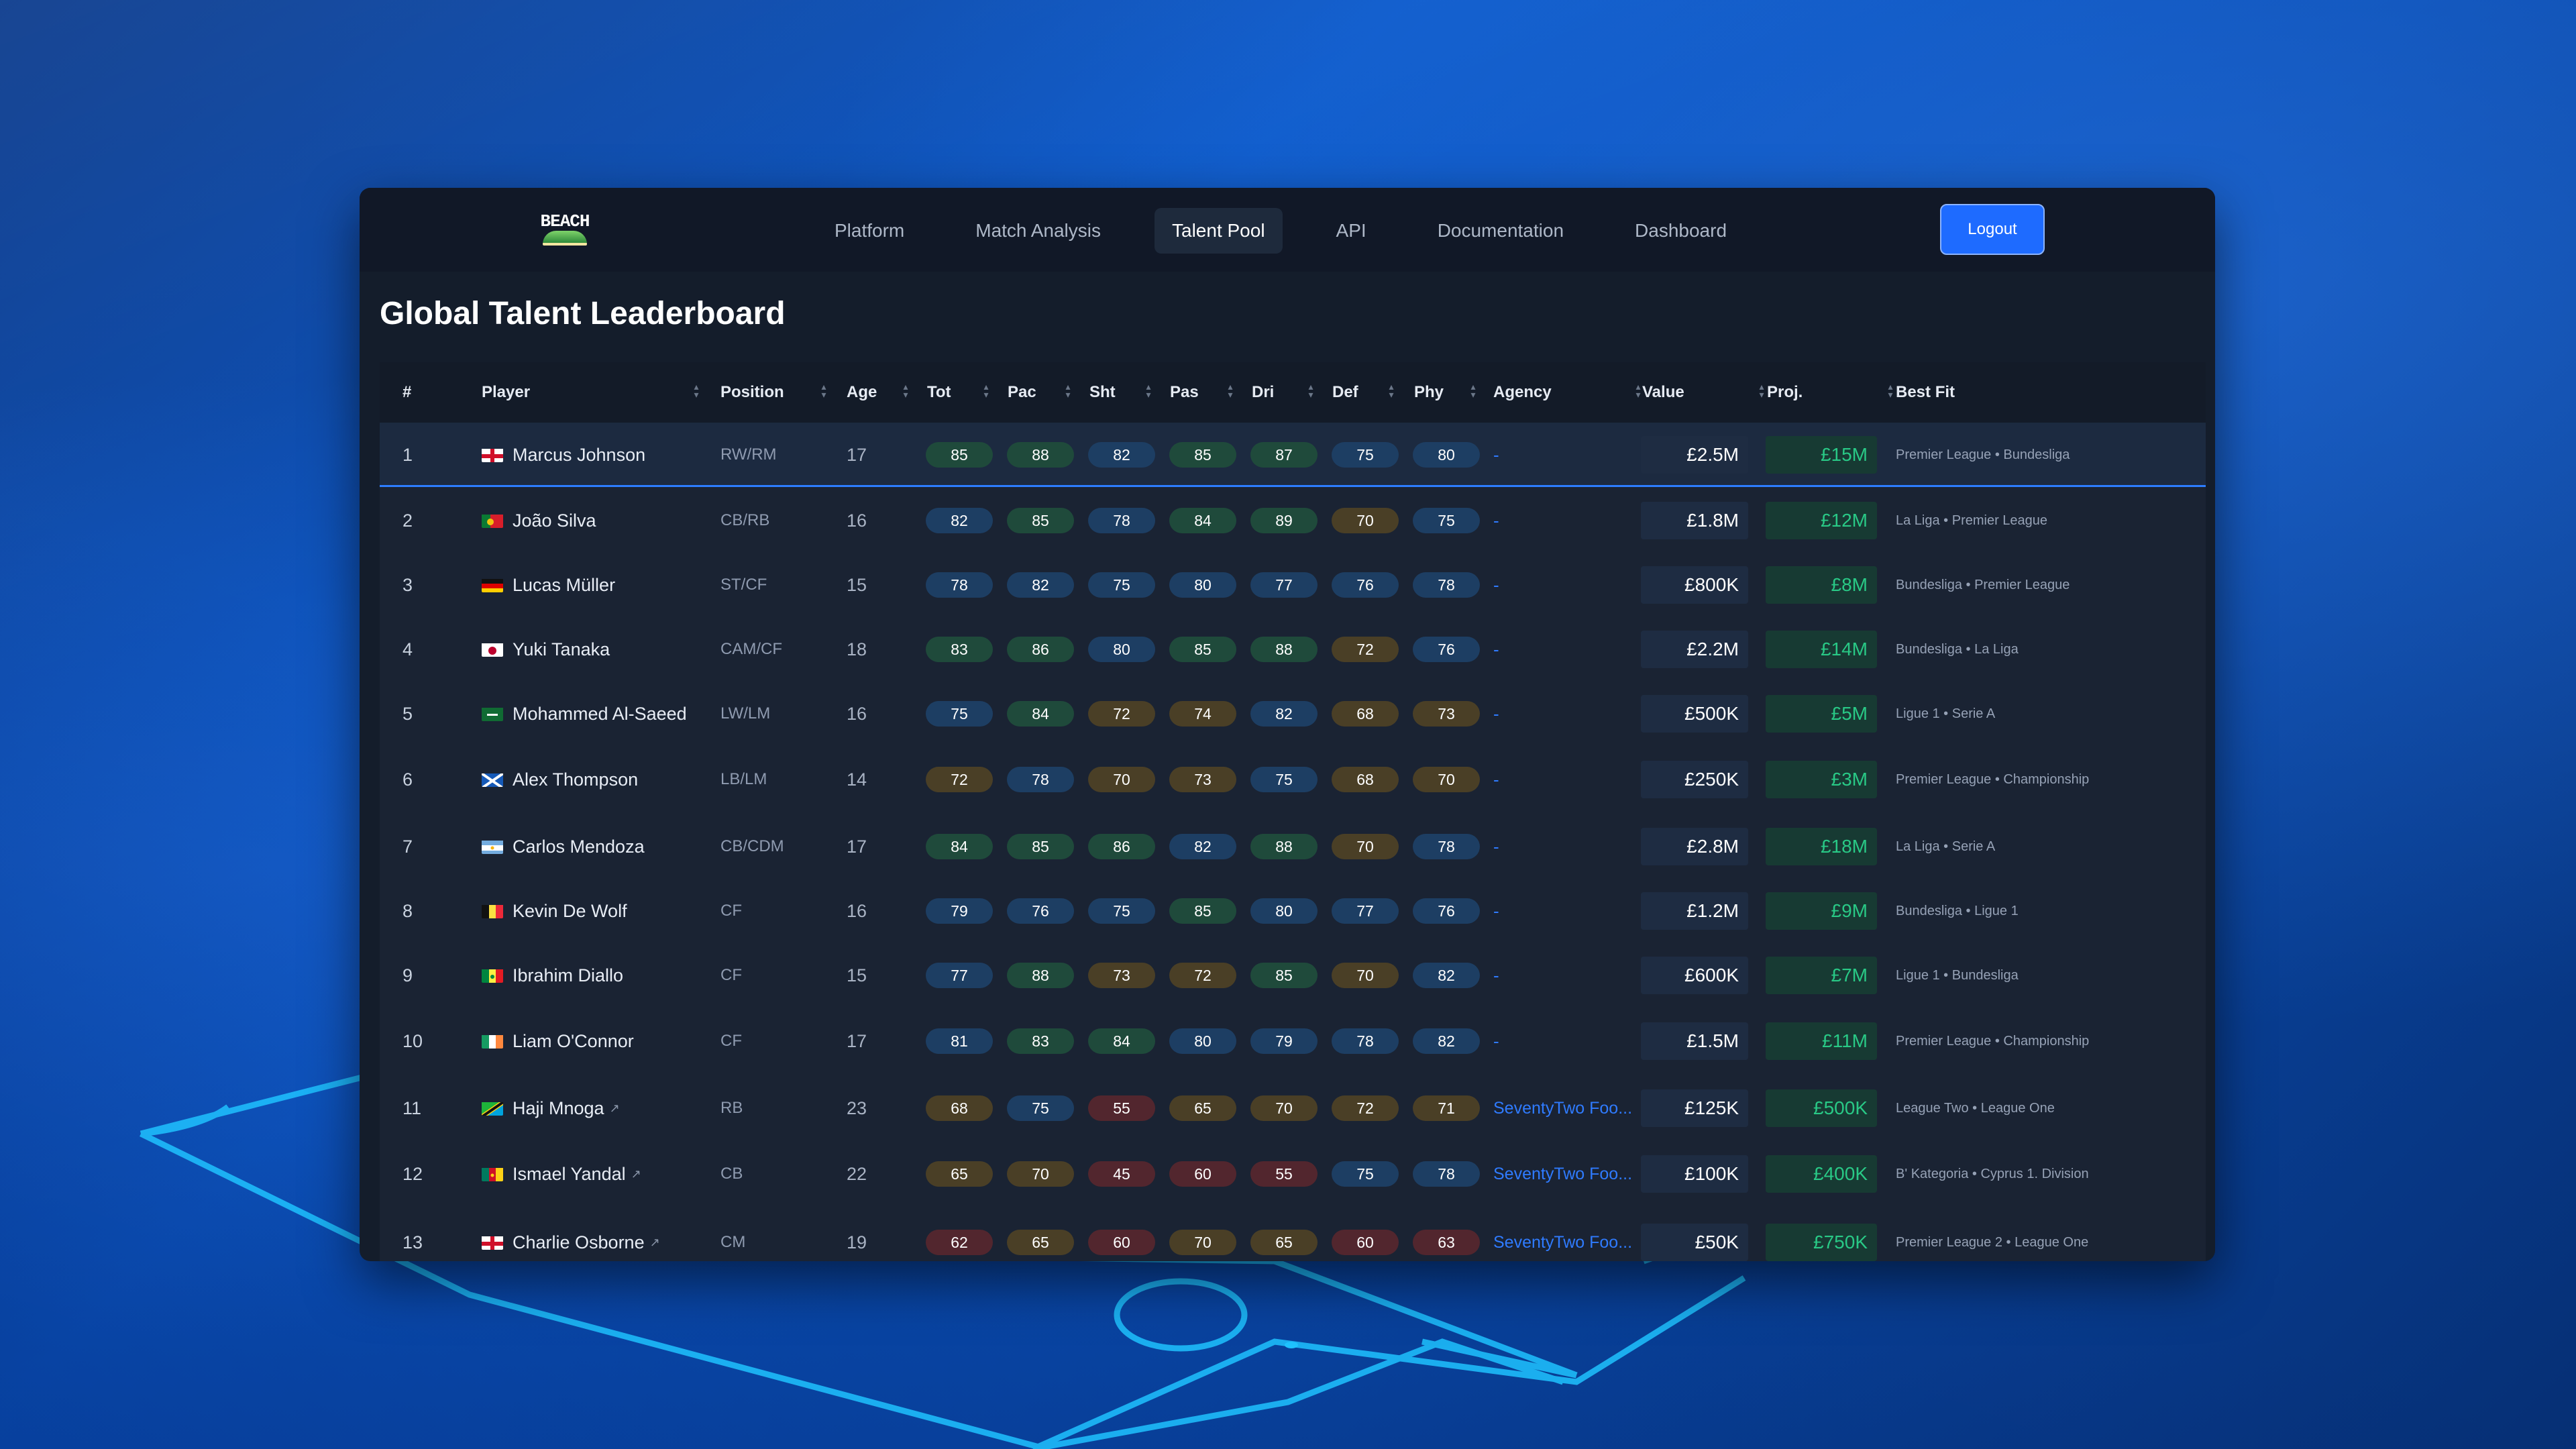 The image size is (2576, 1449). Describe the element at coordinates (1663, 392) in the screenshot. I see `col-value-header: Value` at that location.